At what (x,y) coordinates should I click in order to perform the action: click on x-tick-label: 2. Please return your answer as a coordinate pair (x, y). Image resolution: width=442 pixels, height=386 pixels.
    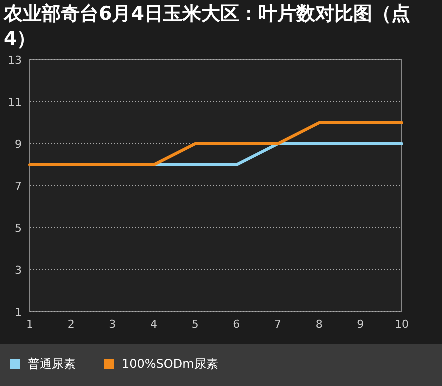
    Looking at the image, I should click on (71, 324).